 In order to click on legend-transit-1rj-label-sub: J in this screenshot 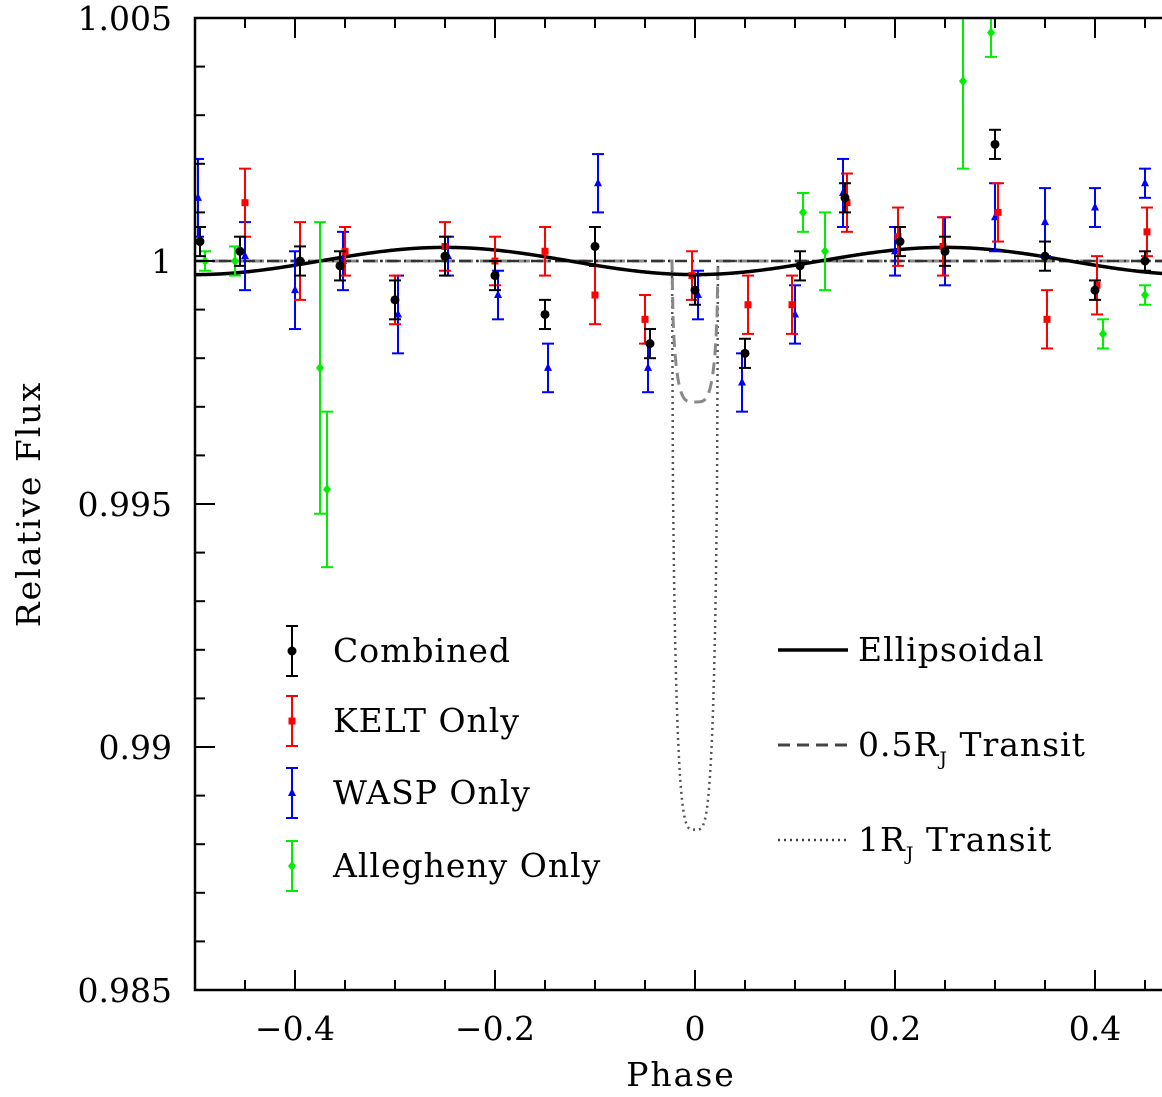, I will do `click(909, 854)`.